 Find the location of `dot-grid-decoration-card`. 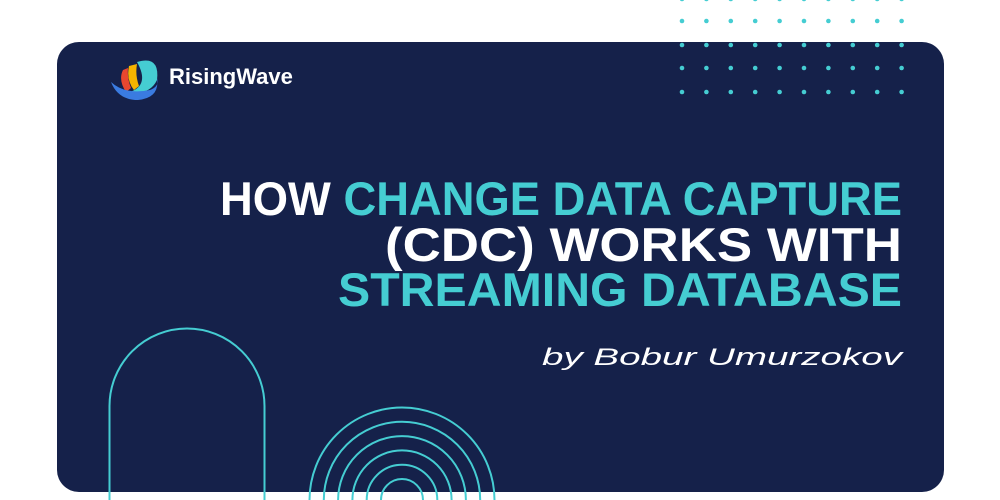

dot-grid-decoration-card is located at coordinates (791, 68).